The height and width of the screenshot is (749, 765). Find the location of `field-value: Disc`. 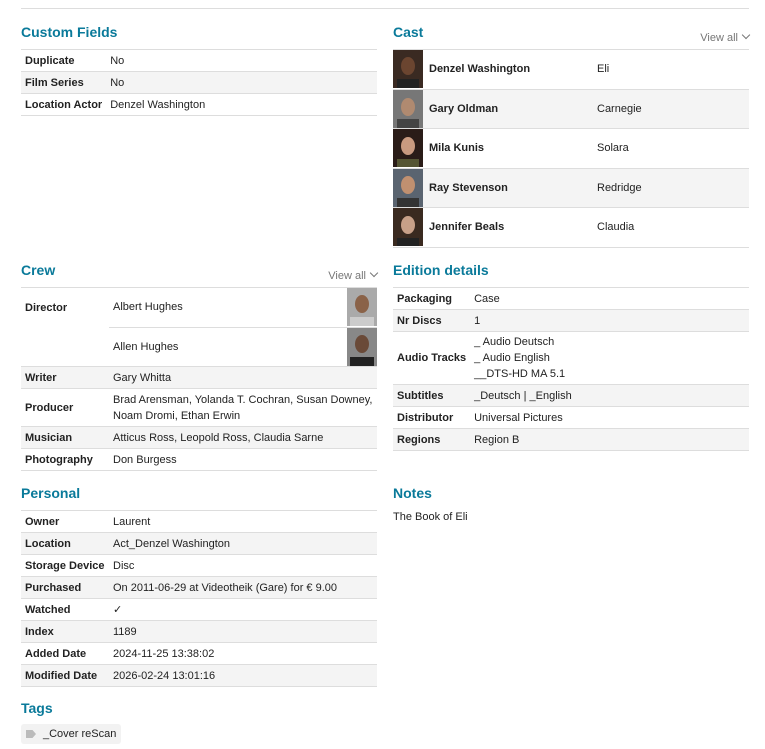

field-value: Disc is located at coordinates (243, 565).